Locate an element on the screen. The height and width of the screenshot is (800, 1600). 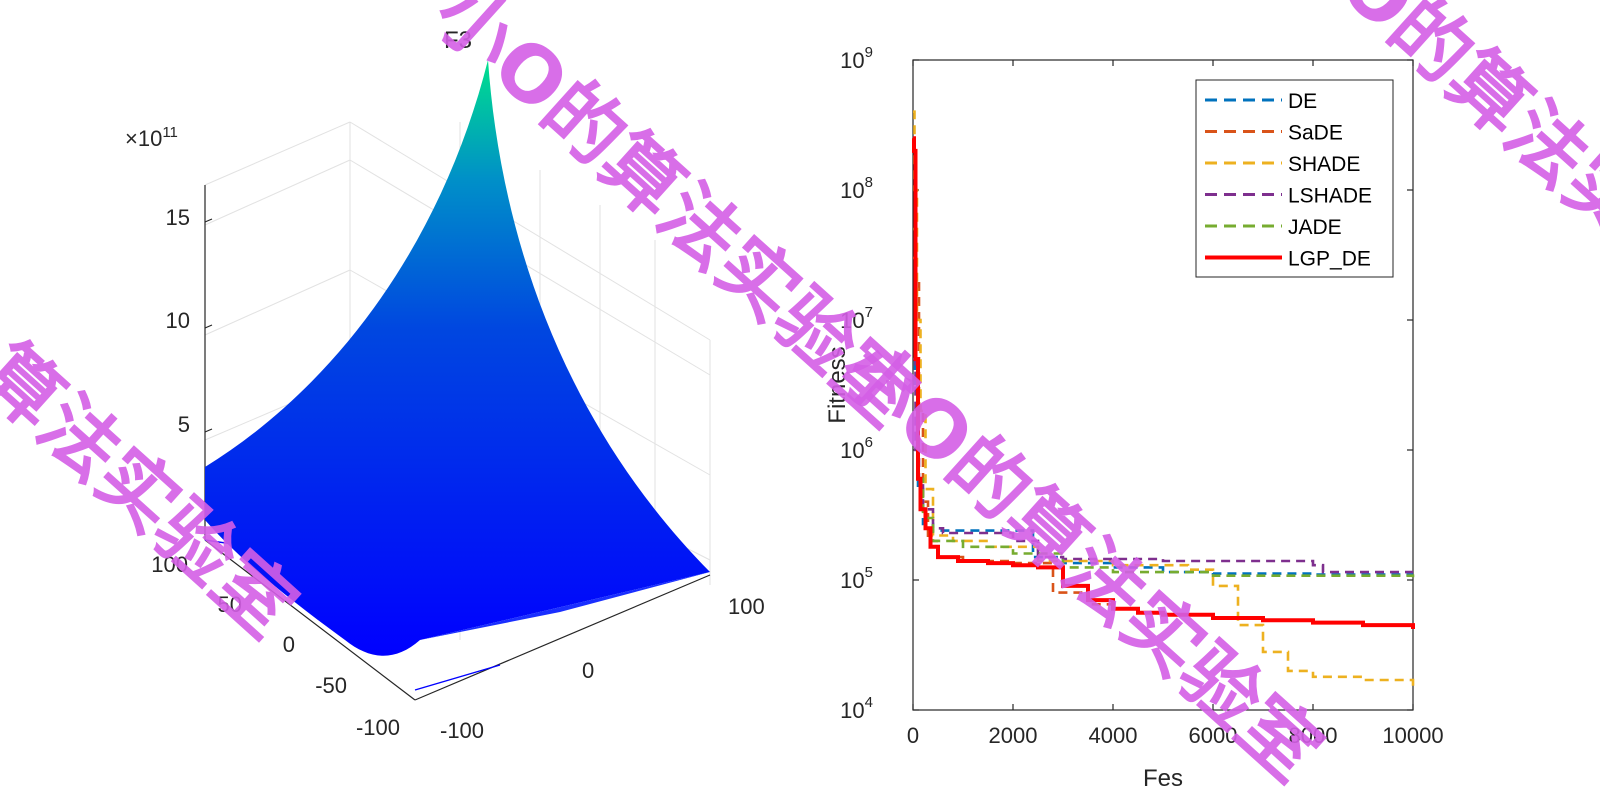
legend-box is located at coordinates (1294, 178).